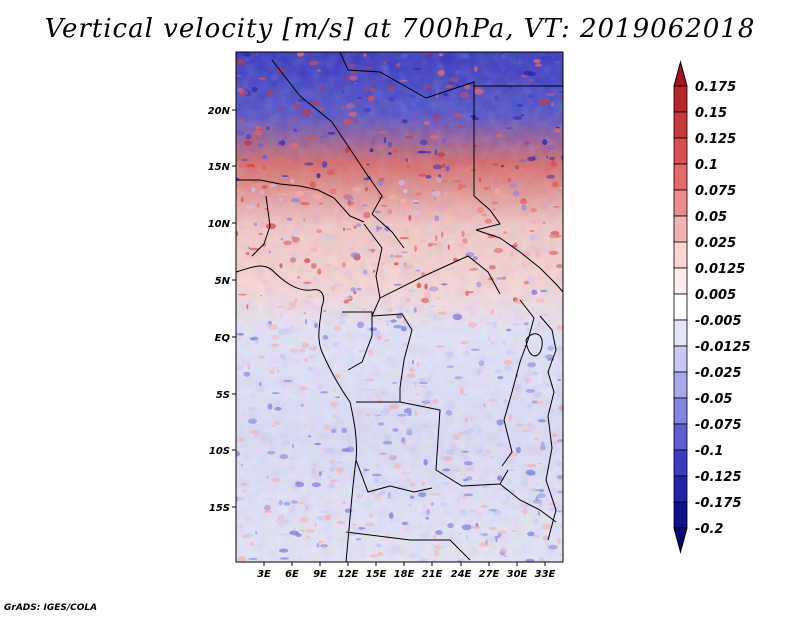 This screenshot has width=800, height=618. I want to click on colorbar-label: -0.0125, so click(723, 347).